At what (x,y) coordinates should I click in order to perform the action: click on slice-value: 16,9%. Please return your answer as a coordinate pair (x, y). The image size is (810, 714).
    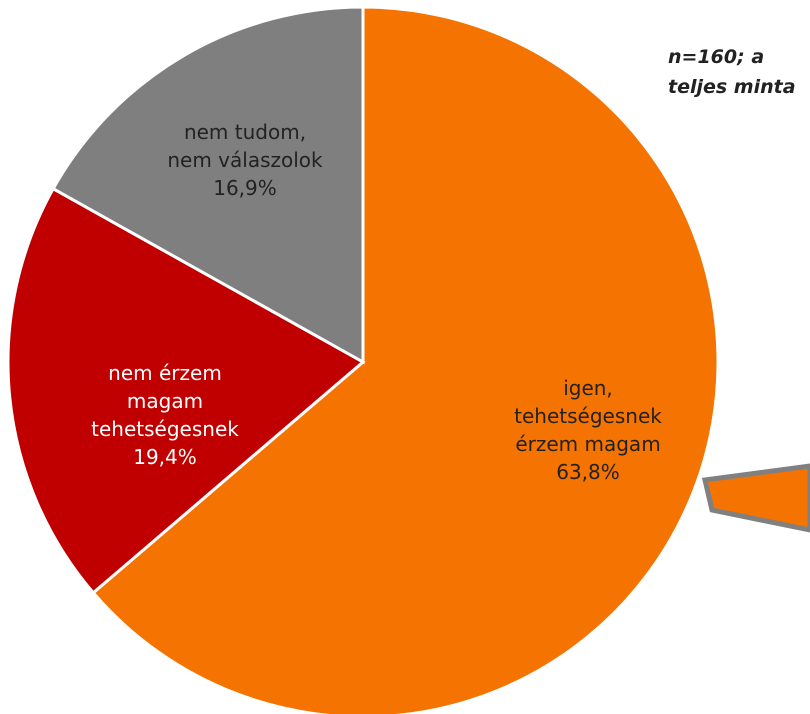
    Looking at the image, I should click on (245, 188).